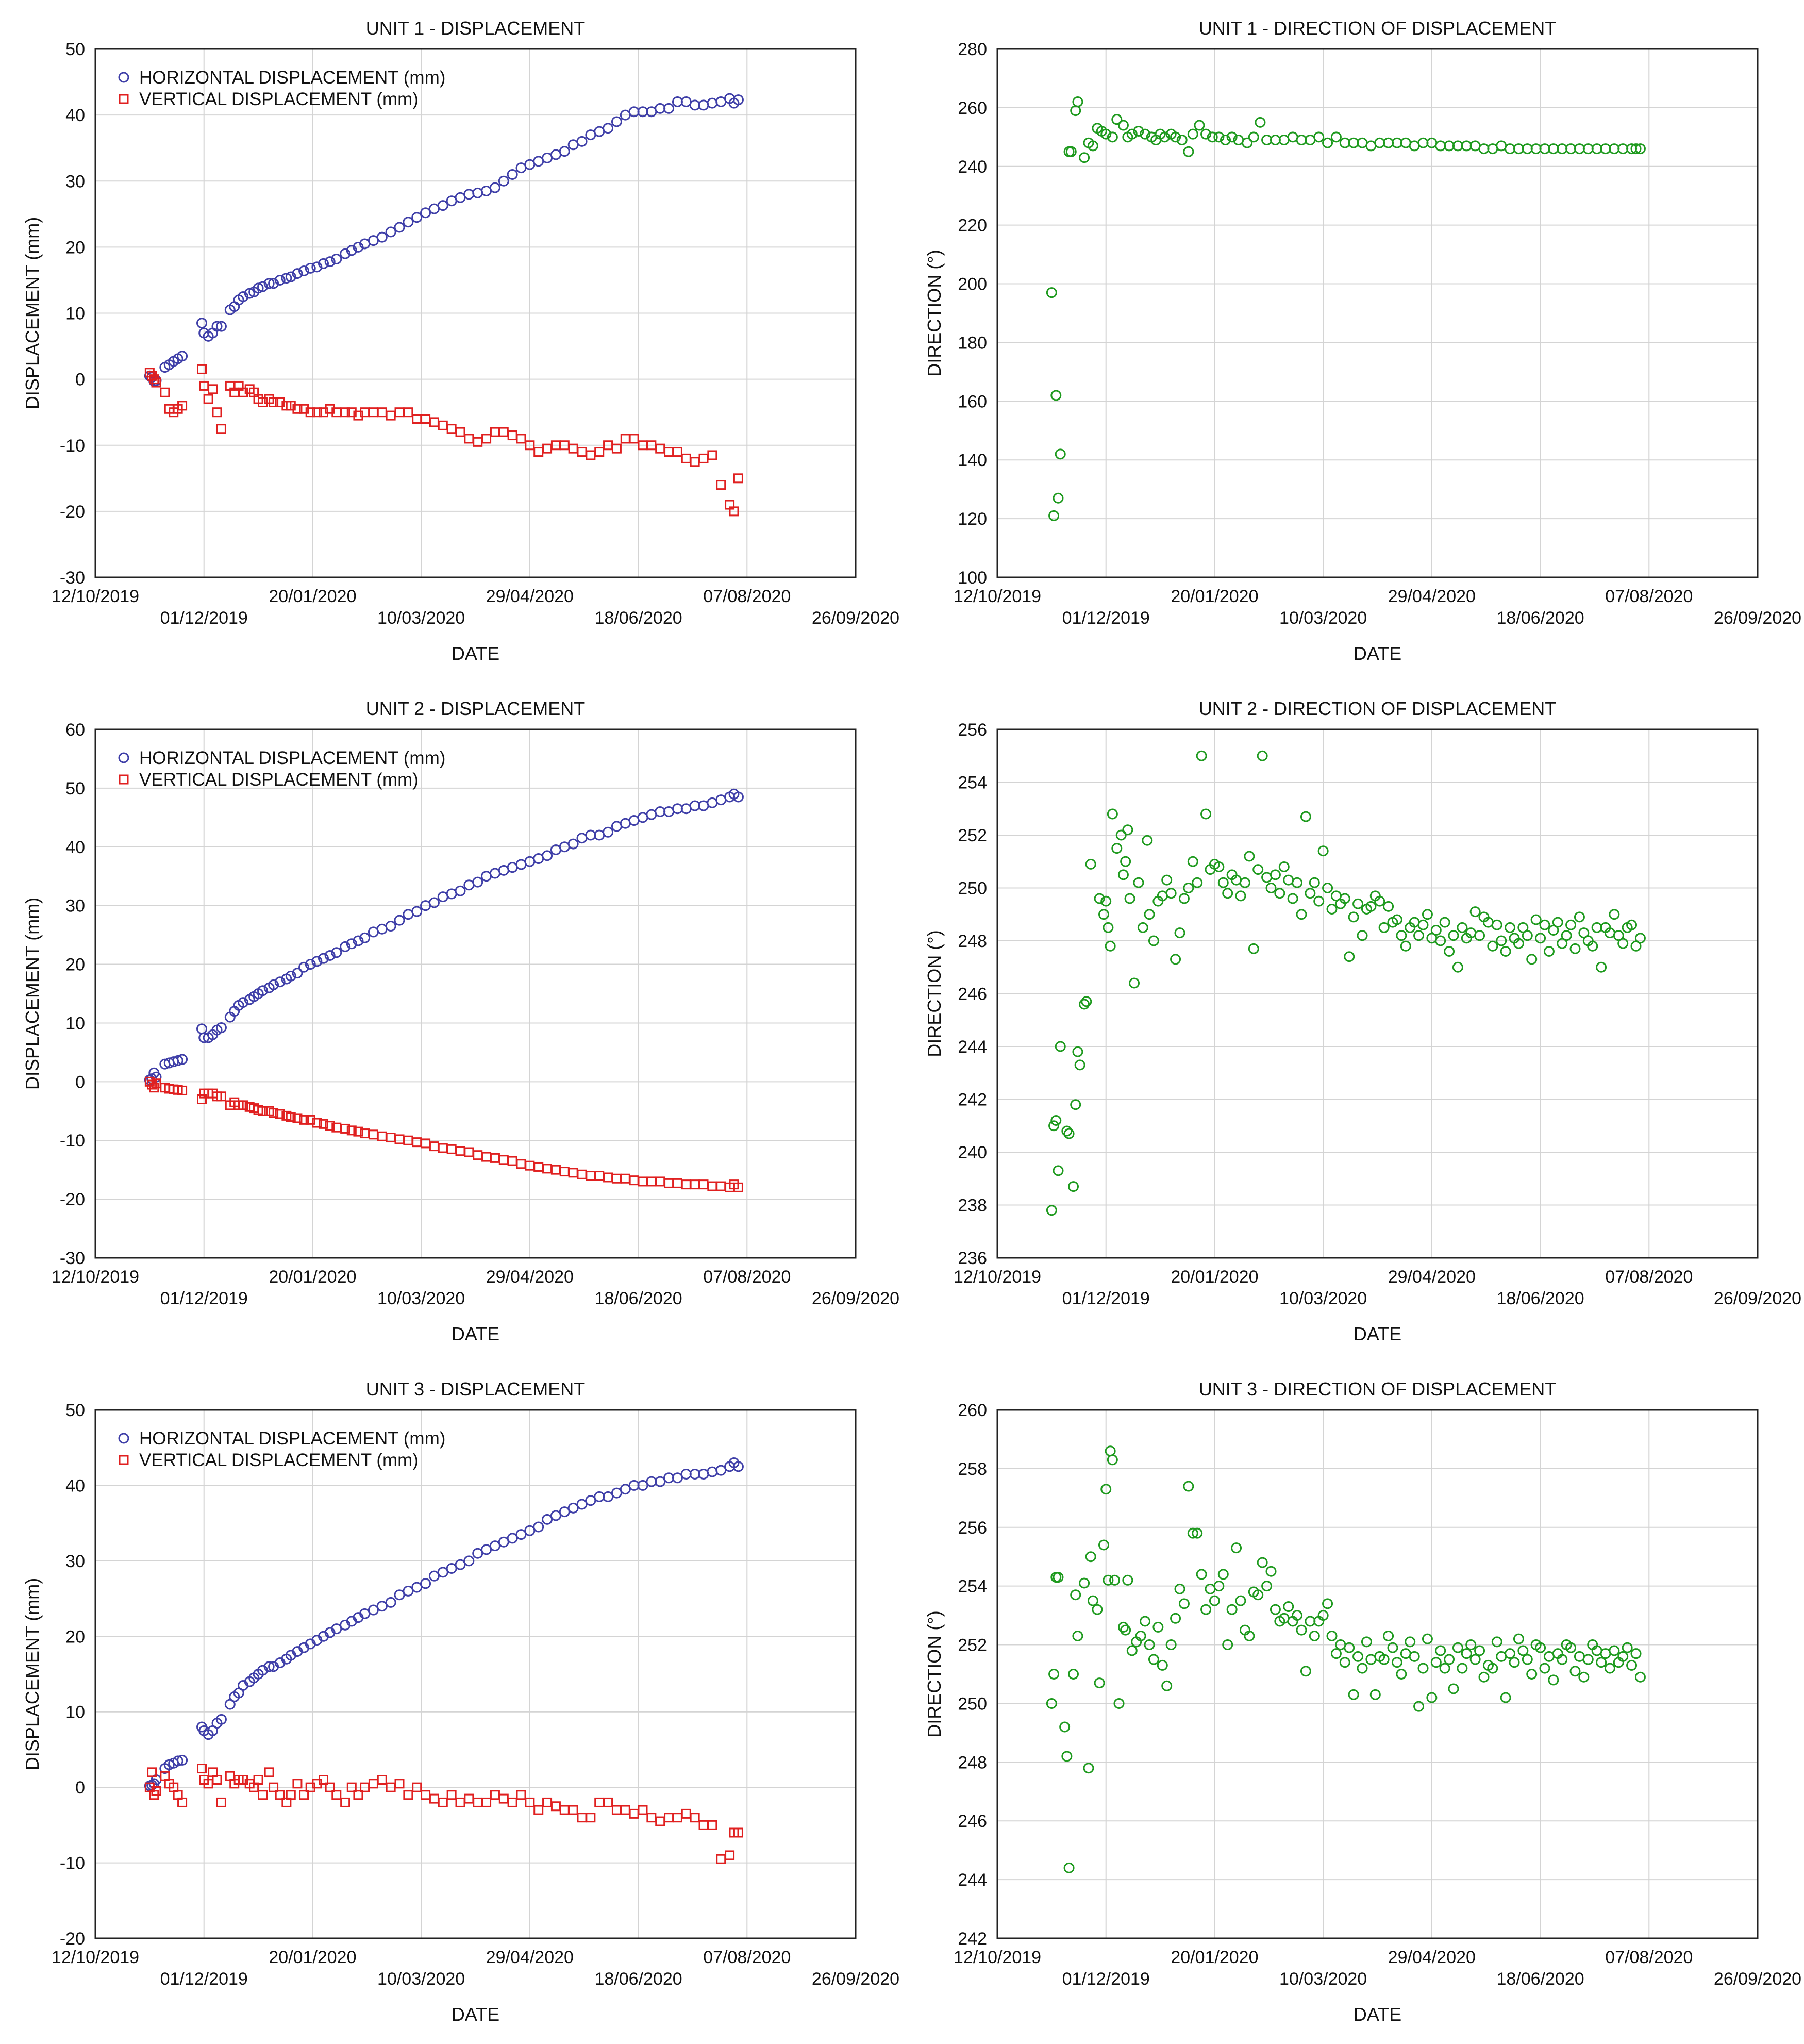 Image resolution: width=1804 pixels, height=2044 pixels. Describe the element at coordinates (972, 343) in the screenshot. I see `y-tick-label: 180` at that location.